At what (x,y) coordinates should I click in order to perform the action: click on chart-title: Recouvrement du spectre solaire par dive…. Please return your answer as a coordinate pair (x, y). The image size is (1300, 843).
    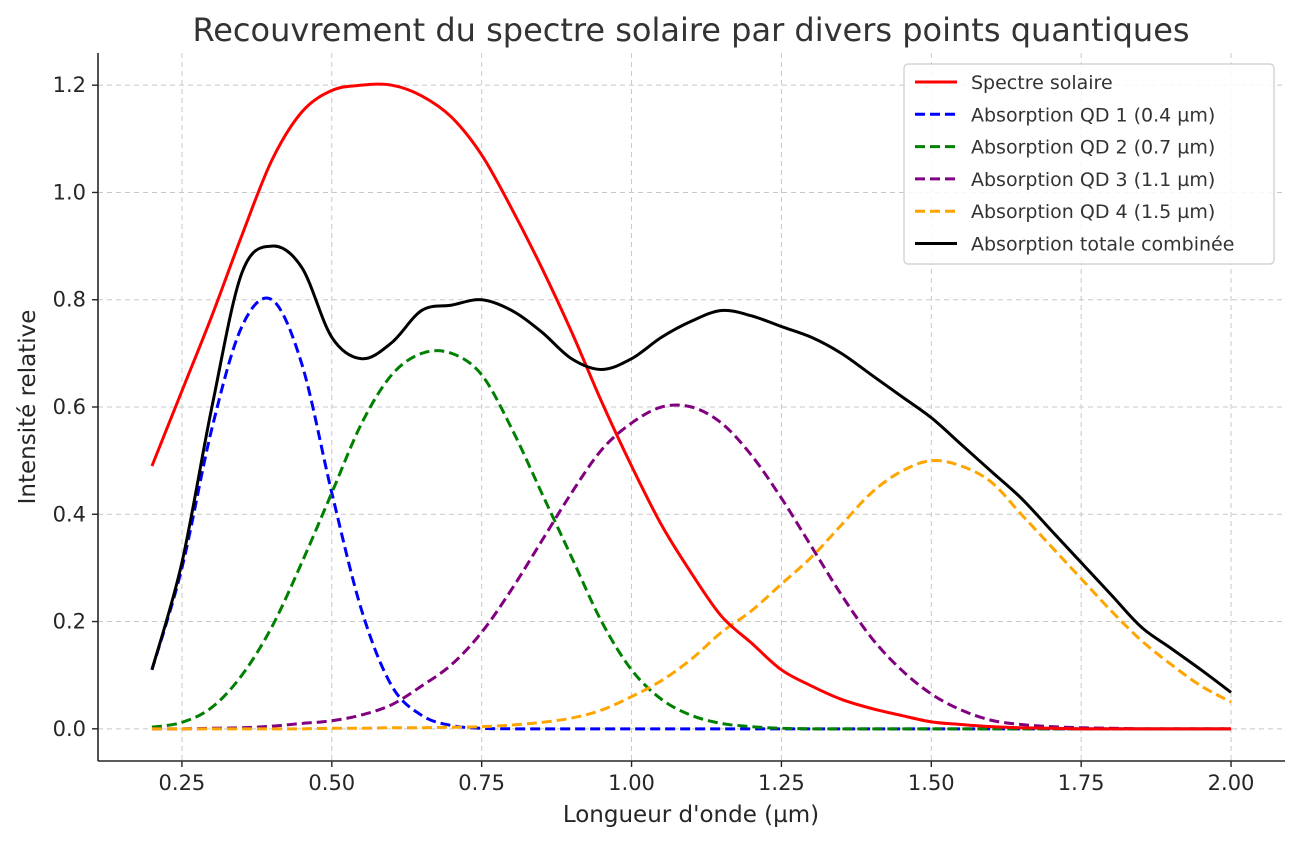
    Looking at the image, I should click on (690, 30).